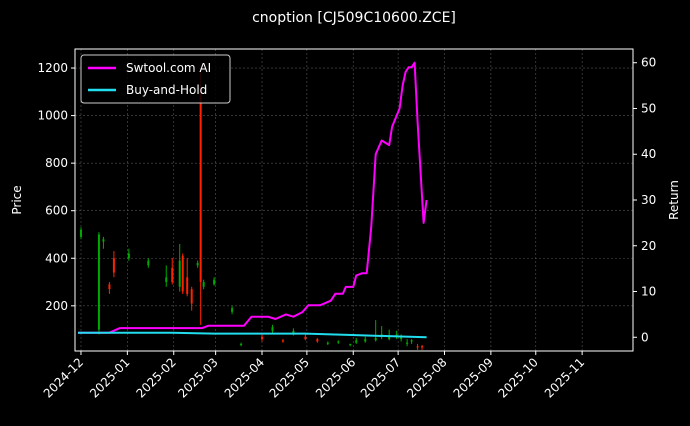  I want to click on series-line-buyhold, so click(252, 335).